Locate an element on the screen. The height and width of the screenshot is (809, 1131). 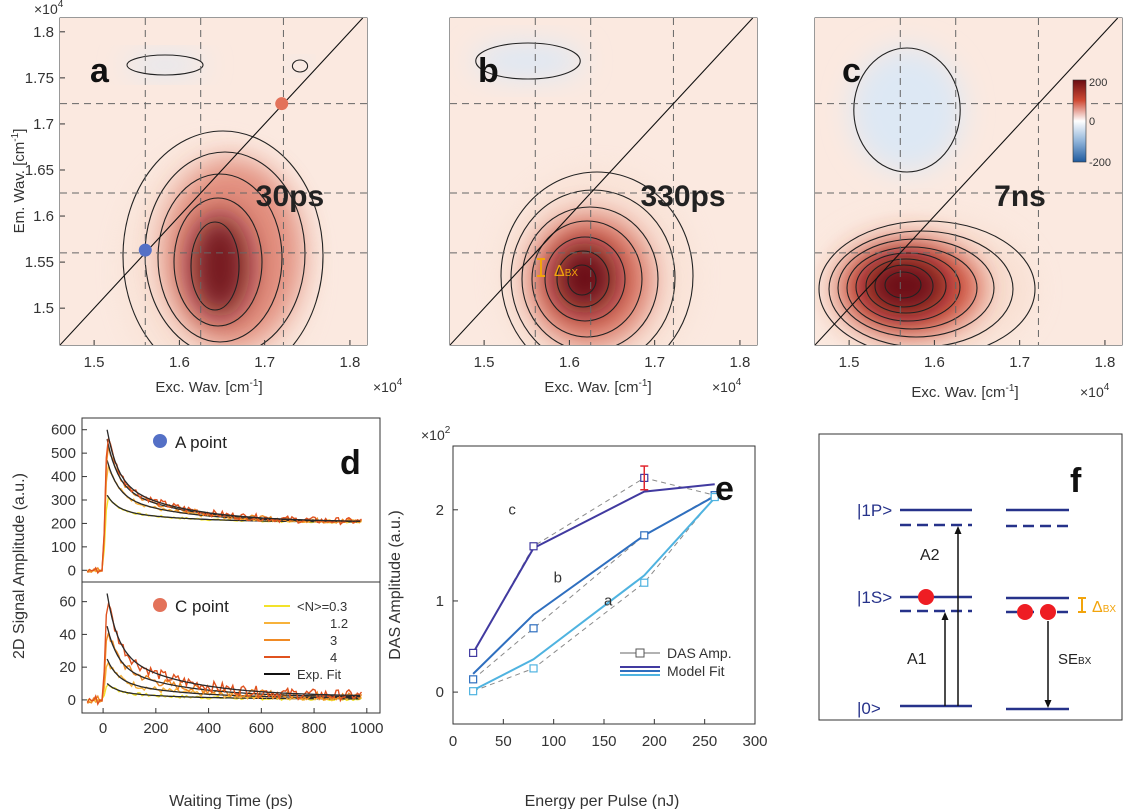
level-label-1s: |1S> is located at coordinates (874, 597).